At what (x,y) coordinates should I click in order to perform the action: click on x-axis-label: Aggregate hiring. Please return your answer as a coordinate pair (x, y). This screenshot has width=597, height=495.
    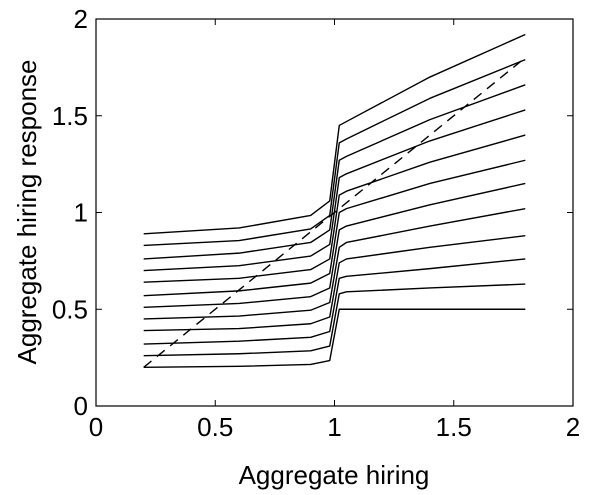
    Looking at the image, I should click on (334, 475).